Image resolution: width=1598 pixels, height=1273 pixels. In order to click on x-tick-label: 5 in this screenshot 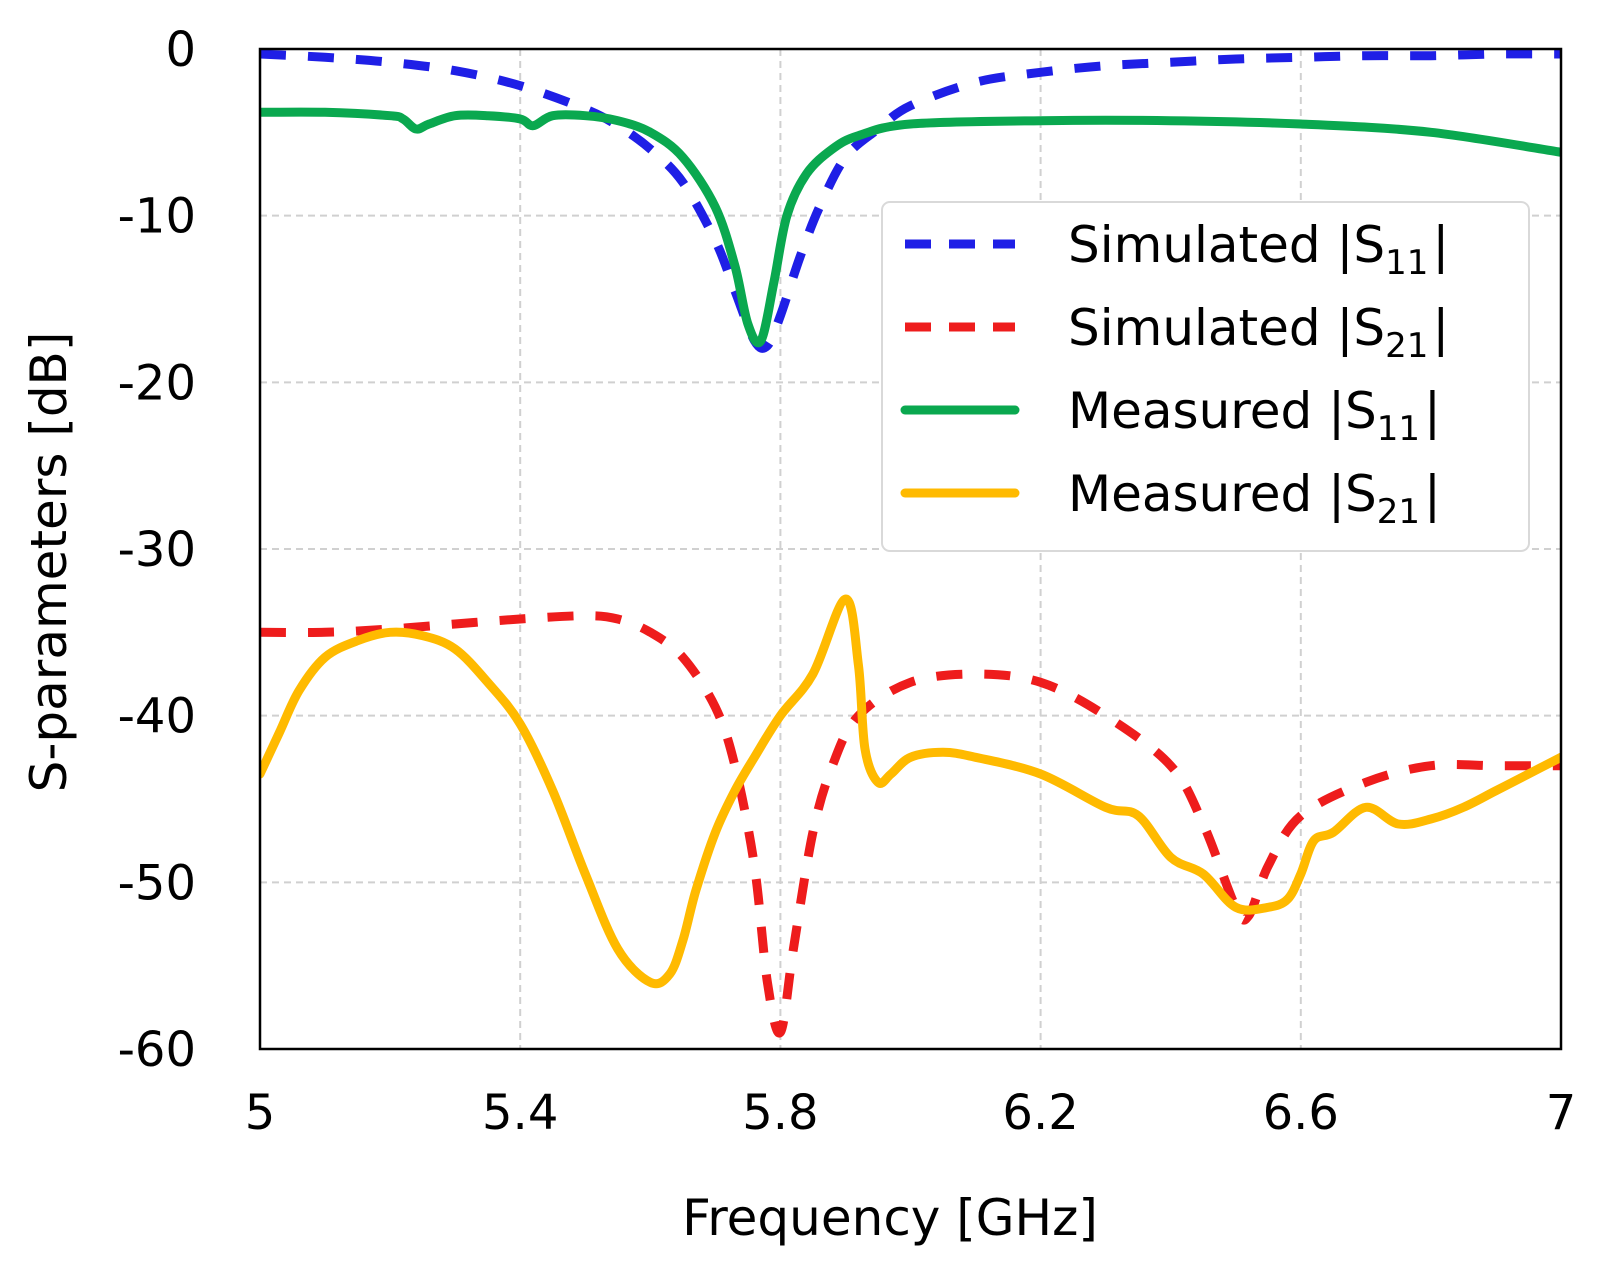, I will do `click(260, 1113)`.